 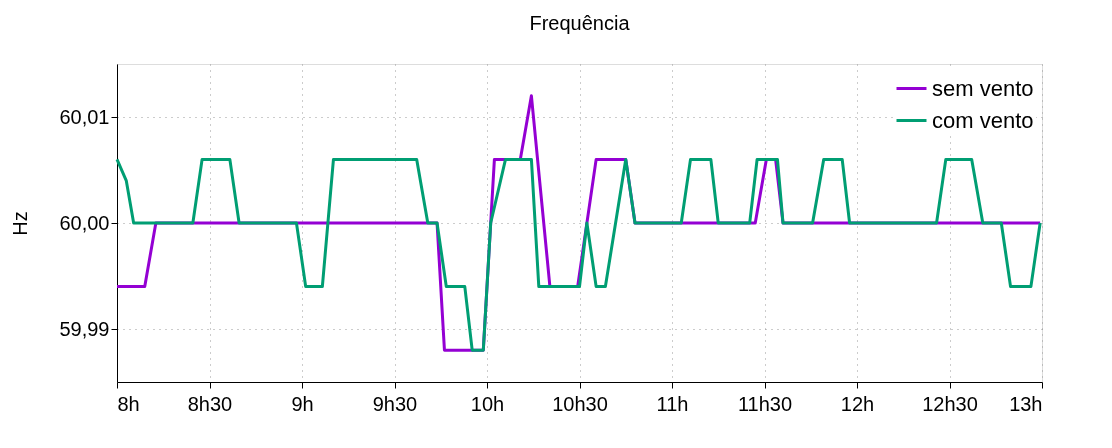 I want to click on x-tick-label: 10h, so click(x=487, y=403).